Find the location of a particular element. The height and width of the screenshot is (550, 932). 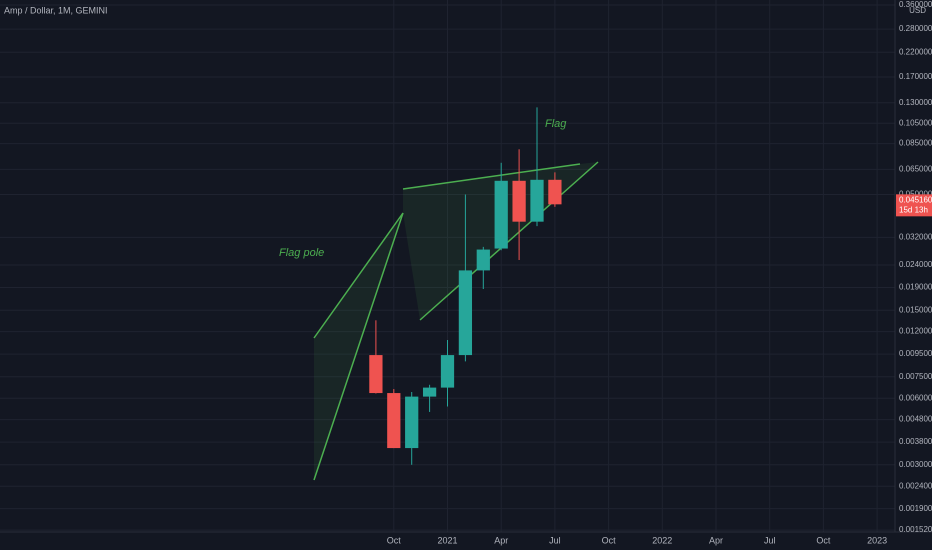

y-tick-label: 0.105000 is located at coordinates (915, 122).